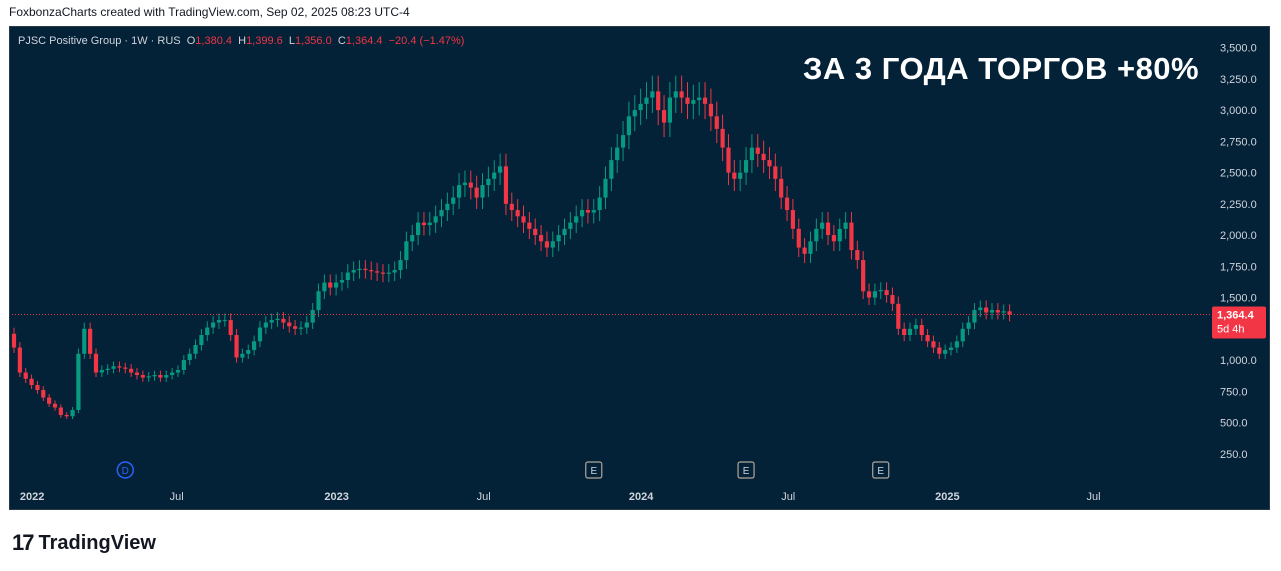 Image resolution: width=1281 pixels, height=571 pixels. Describe the element at coordinates (1094, 497) in the screenshot. I see `x-axis-tick-label: Jul` at that location.